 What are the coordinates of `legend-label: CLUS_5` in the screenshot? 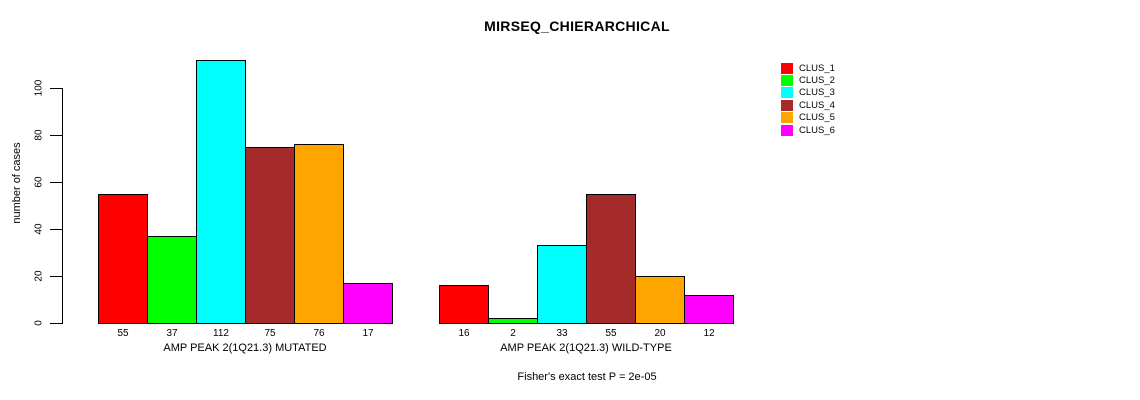 It's located at (817, 118).